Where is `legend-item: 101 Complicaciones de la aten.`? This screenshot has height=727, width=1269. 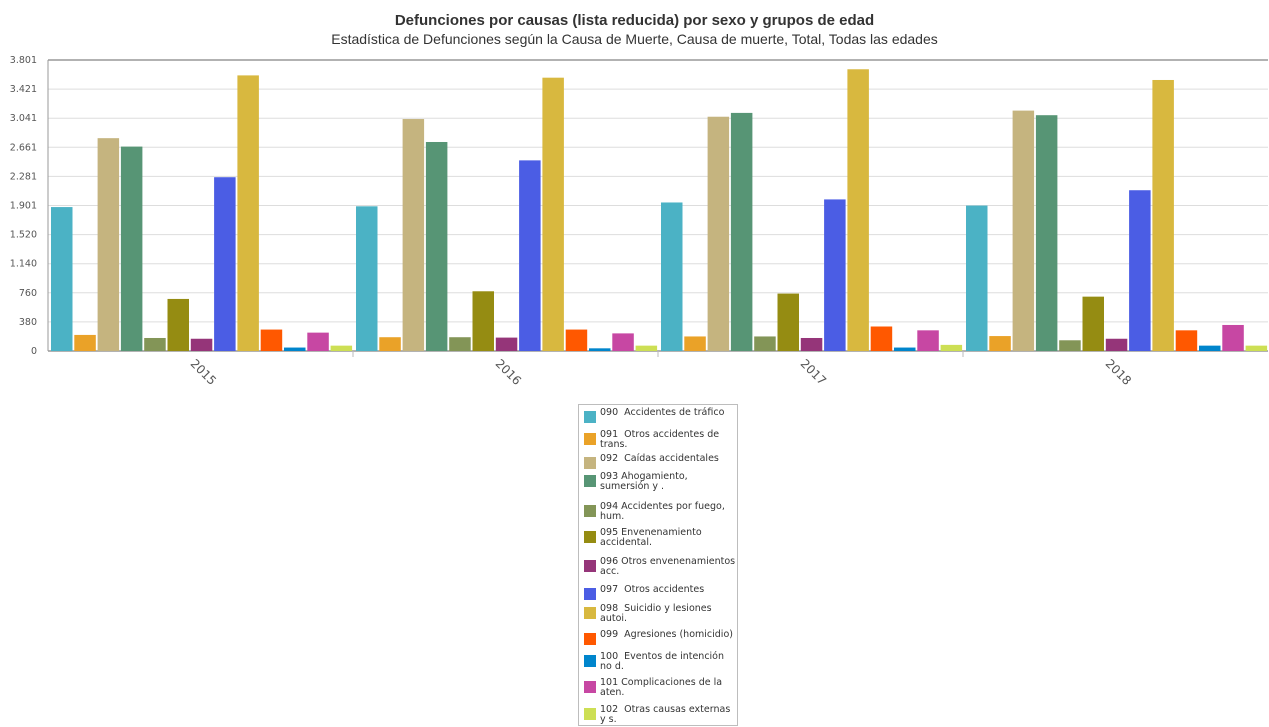 legend-item: 101 Complicaciones de la aten. is located at coordinates (660, 688).